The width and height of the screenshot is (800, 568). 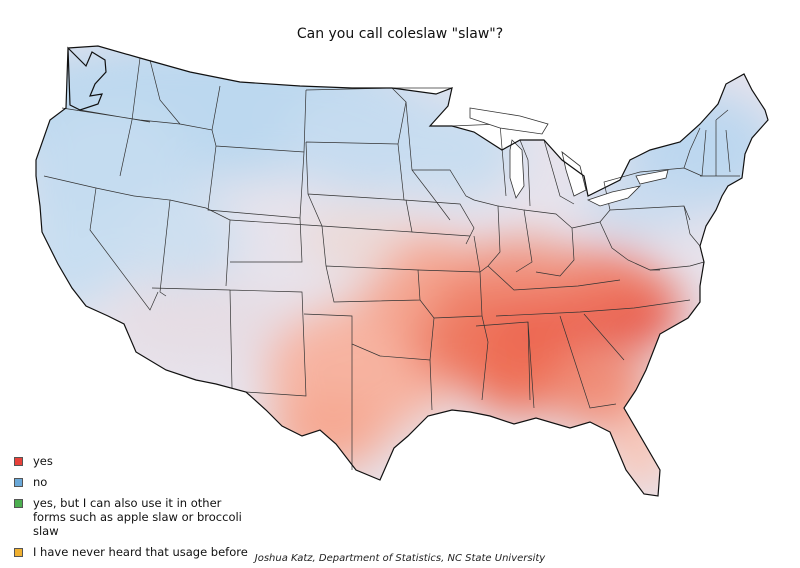 I want to click on legend-label: I have never heard that usage before, so click(x=140, y=552).